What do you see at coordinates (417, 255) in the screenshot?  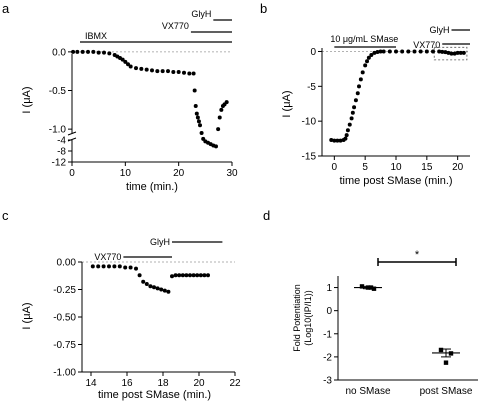 I see `significance-star: *` at bounding box center [417, 255].